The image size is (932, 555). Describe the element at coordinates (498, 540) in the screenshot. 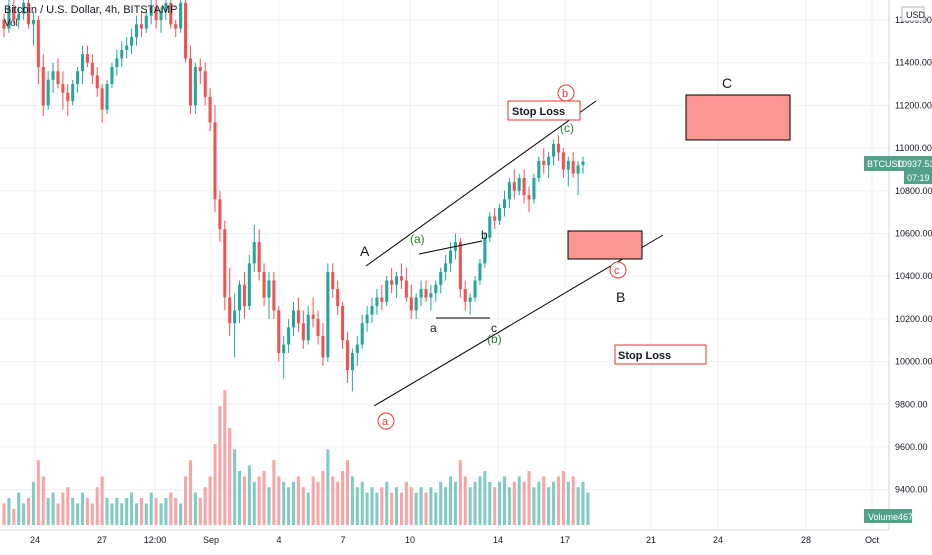

I see `x-tick-label: 14` at that location.